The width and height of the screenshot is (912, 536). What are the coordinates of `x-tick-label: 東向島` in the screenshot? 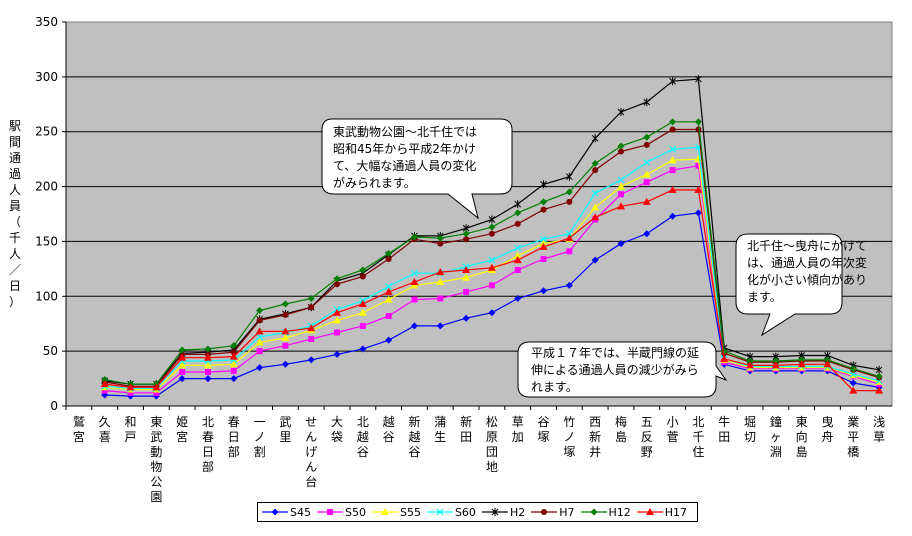 It's located at (802, 437).